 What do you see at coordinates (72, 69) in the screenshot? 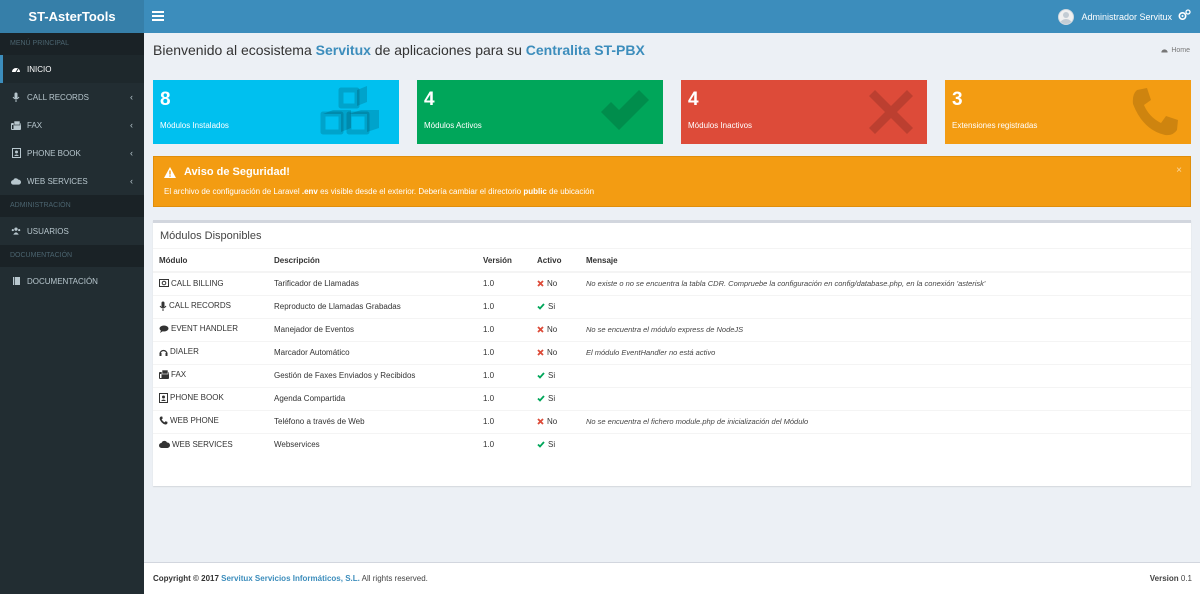
I see `sidebar-item-inicio: INICIO` at bounding box center [72, 69].